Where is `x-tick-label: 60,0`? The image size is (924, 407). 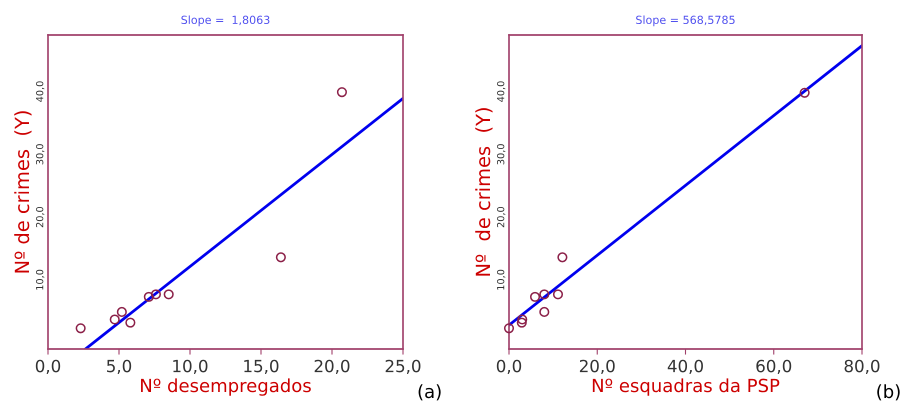
x-tick-label: 60,0 is located at coordinates (774, 367).